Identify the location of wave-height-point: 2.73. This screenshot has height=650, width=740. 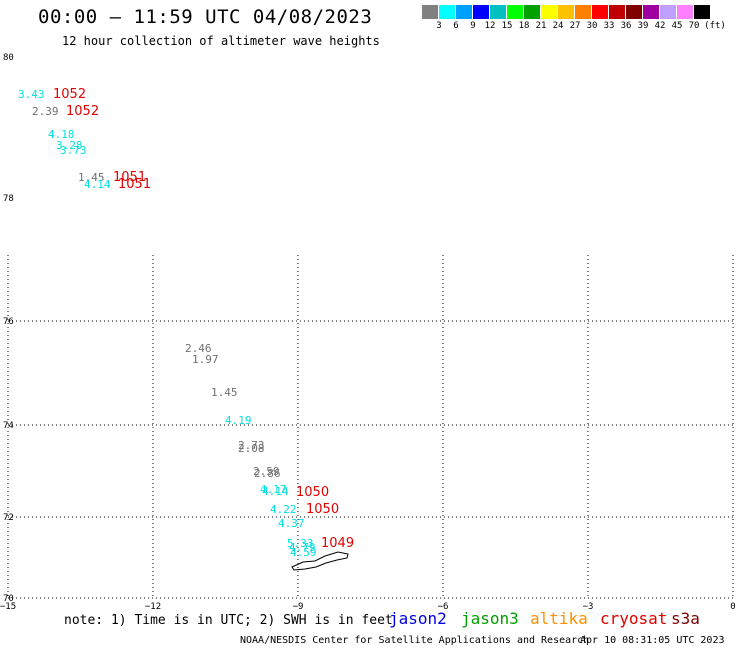
(251, 445).